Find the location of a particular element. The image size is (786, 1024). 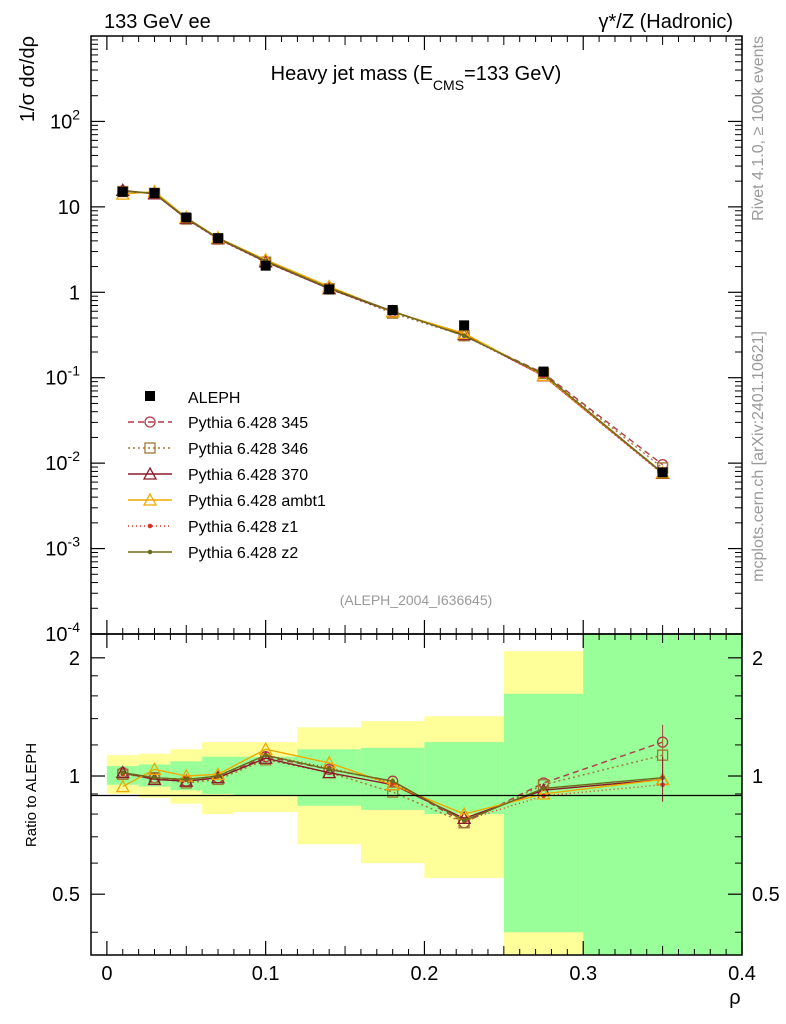

main-title-end: =133 GeV) is located at coordinates (512, 74).